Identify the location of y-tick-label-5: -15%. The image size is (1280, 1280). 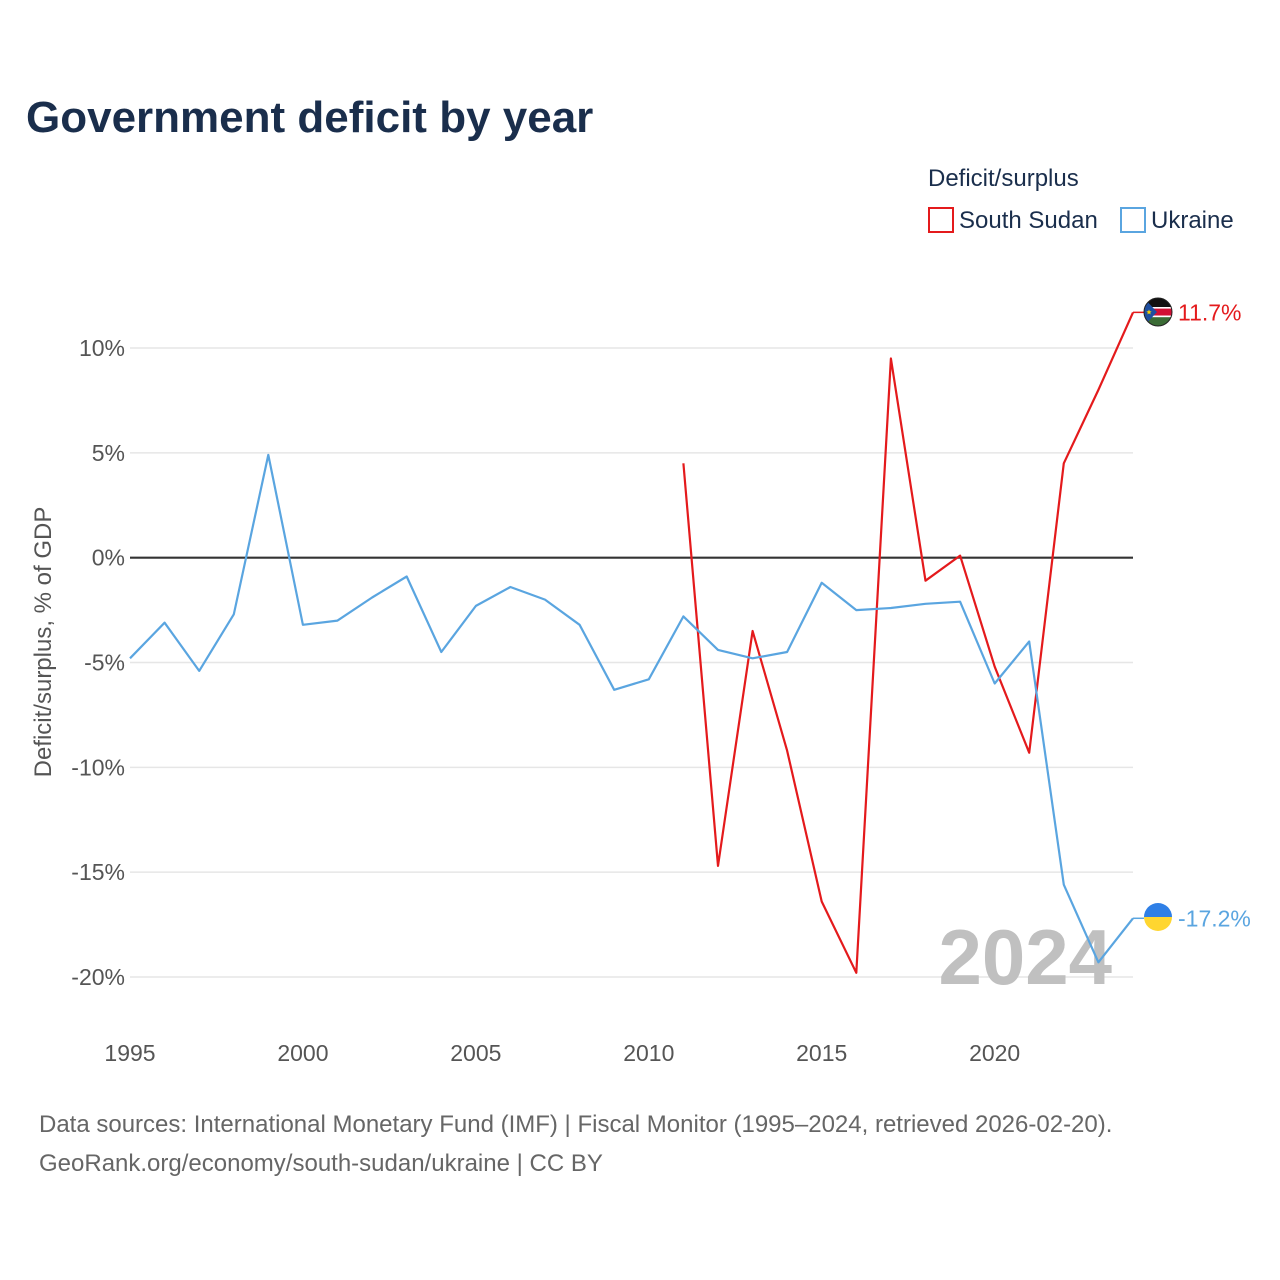
(98, 872).